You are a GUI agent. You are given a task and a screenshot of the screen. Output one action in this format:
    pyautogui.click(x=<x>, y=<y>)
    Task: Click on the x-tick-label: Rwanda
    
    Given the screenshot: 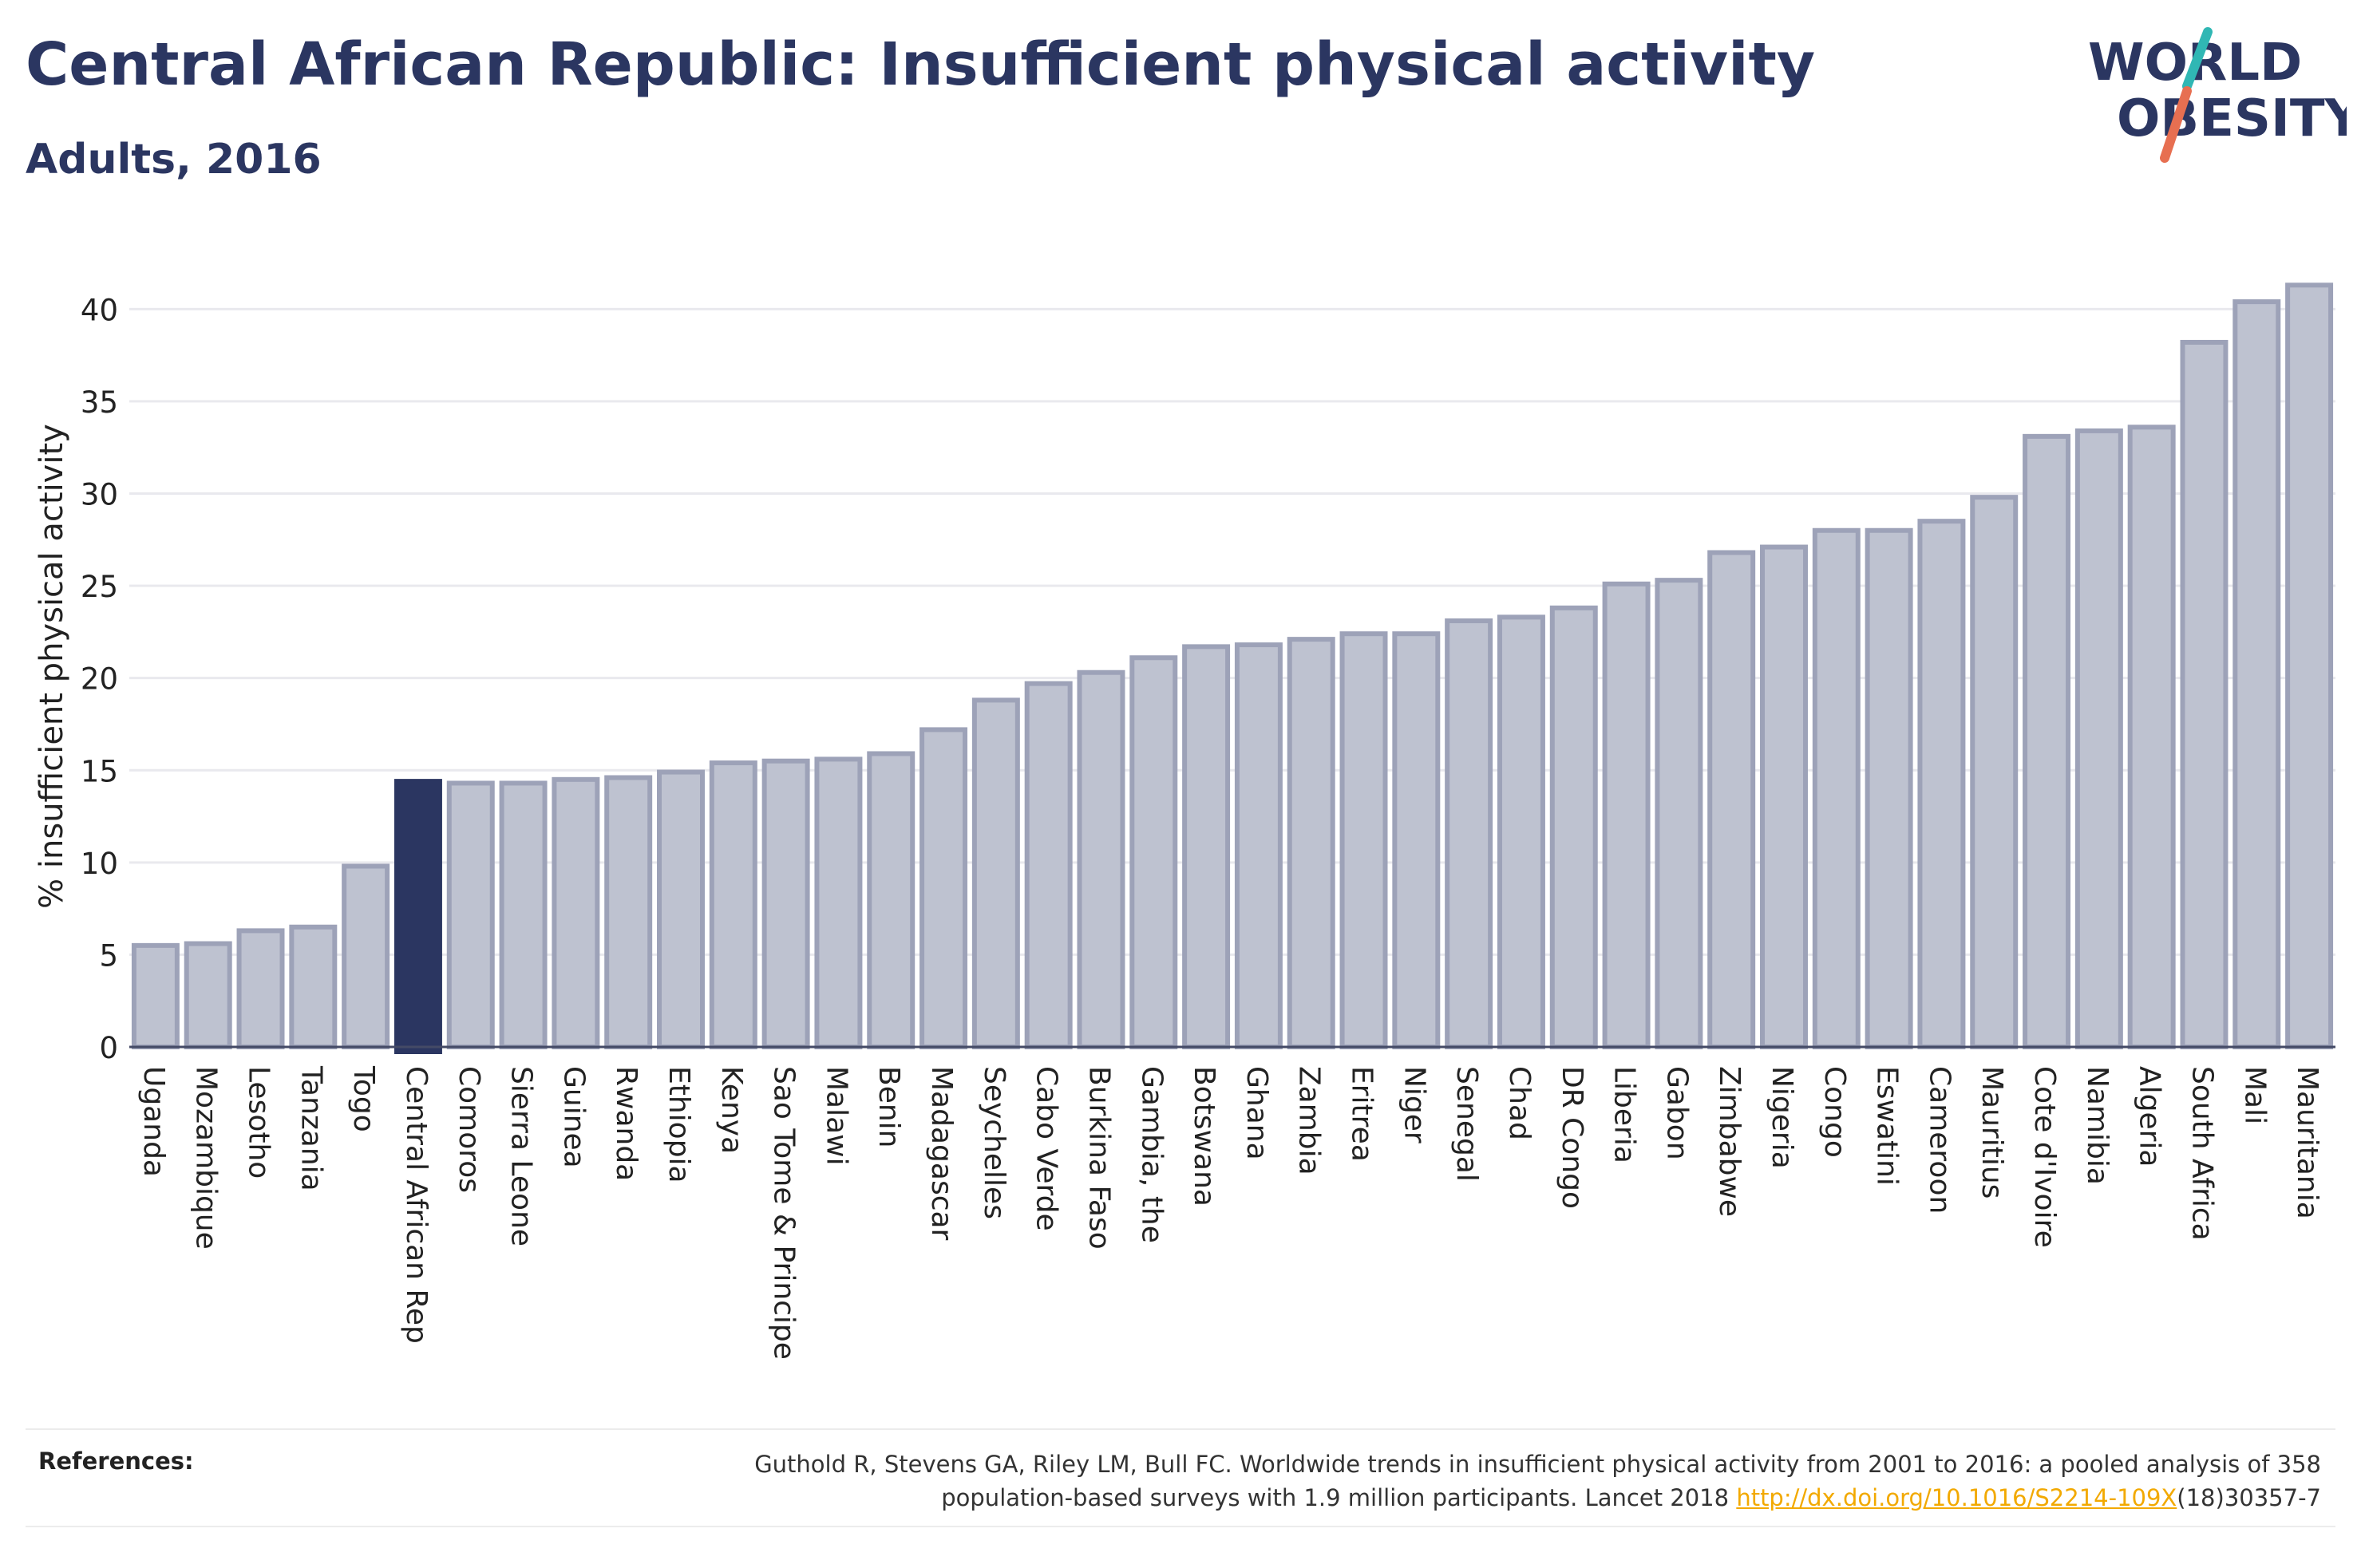 What is the action you would take?
    pyautogui.click(x=626, y=1123)
    